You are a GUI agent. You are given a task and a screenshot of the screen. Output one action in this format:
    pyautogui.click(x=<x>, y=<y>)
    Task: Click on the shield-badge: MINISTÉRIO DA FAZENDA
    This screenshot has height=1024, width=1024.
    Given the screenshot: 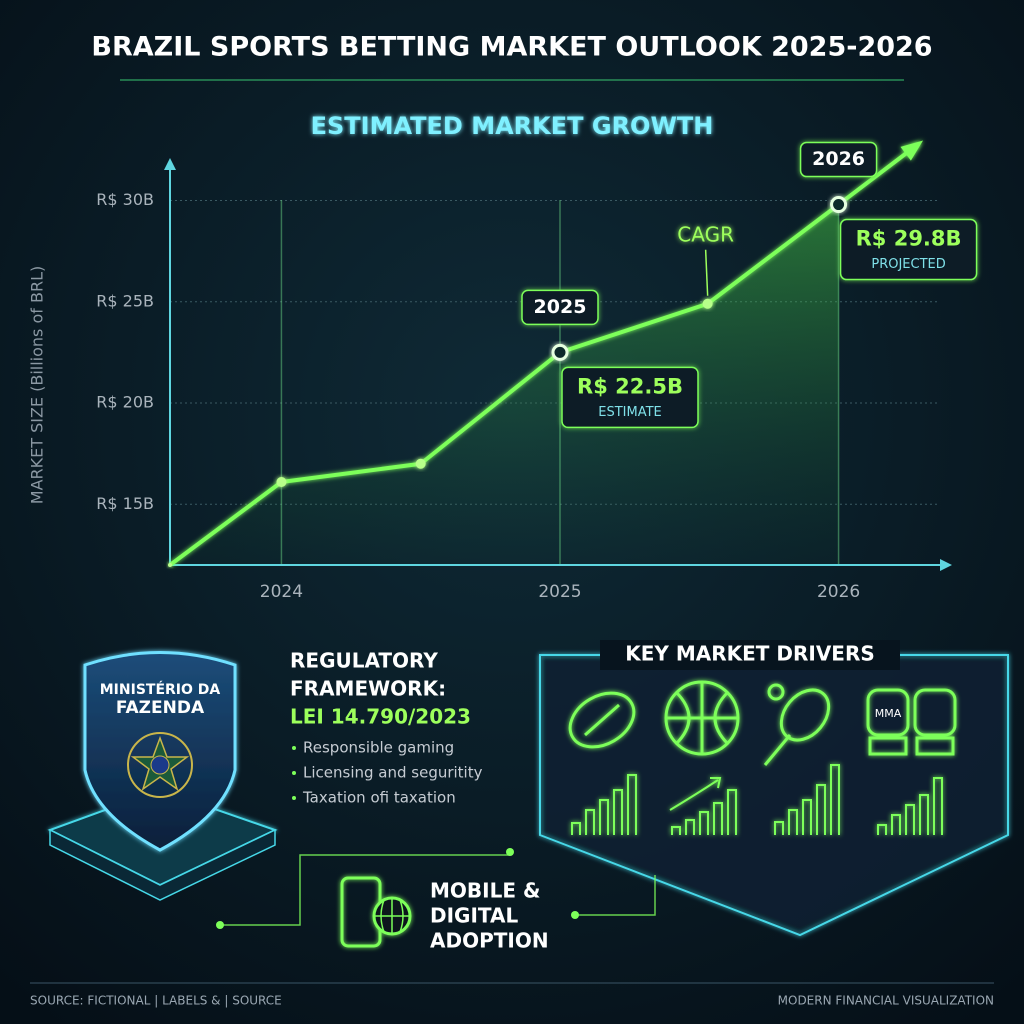 What is the action you would take?
    pyautogui.click(x=162, y=776)
    